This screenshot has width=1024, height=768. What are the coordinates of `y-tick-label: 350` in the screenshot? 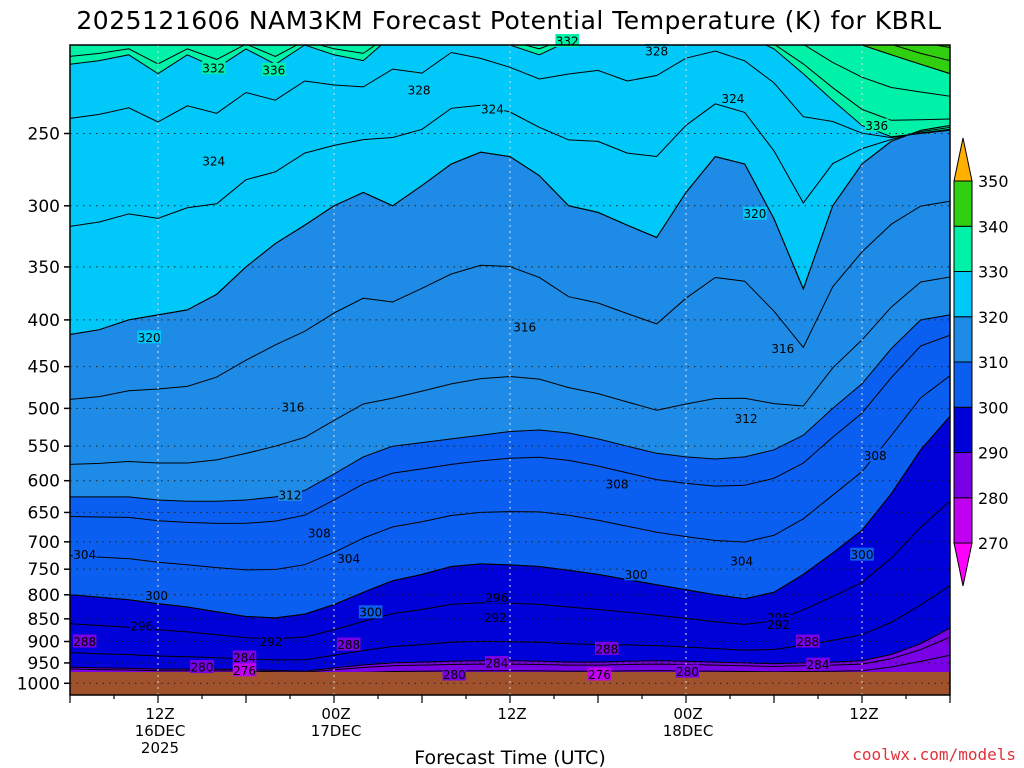 It's located at (44, 268).